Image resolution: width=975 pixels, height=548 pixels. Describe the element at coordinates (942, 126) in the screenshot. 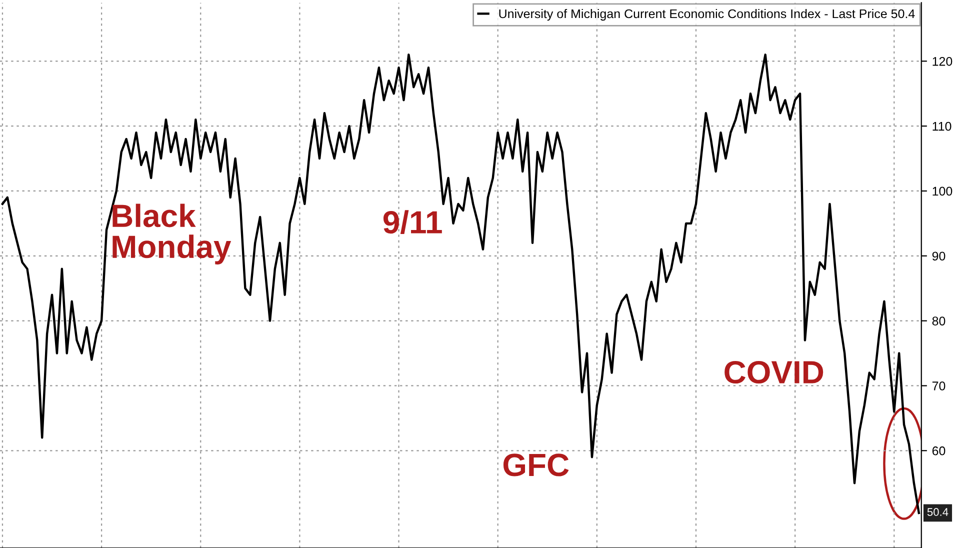

I see `y-tick-label: 110` at that location.